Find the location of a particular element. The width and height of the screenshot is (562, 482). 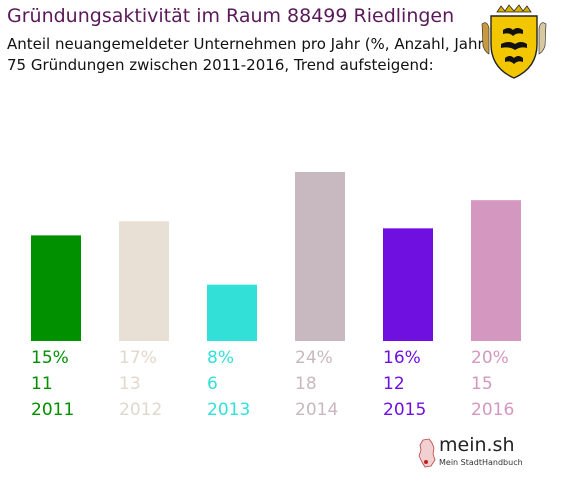

year-label-2016: 2016 is located at coordinates (492, 410).